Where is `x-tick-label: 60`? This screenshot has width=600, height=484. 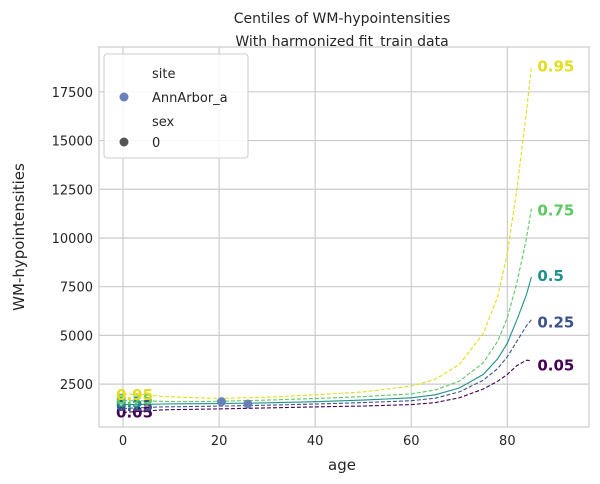
x-tick-label: 60 is located at coordinates (411, 441).